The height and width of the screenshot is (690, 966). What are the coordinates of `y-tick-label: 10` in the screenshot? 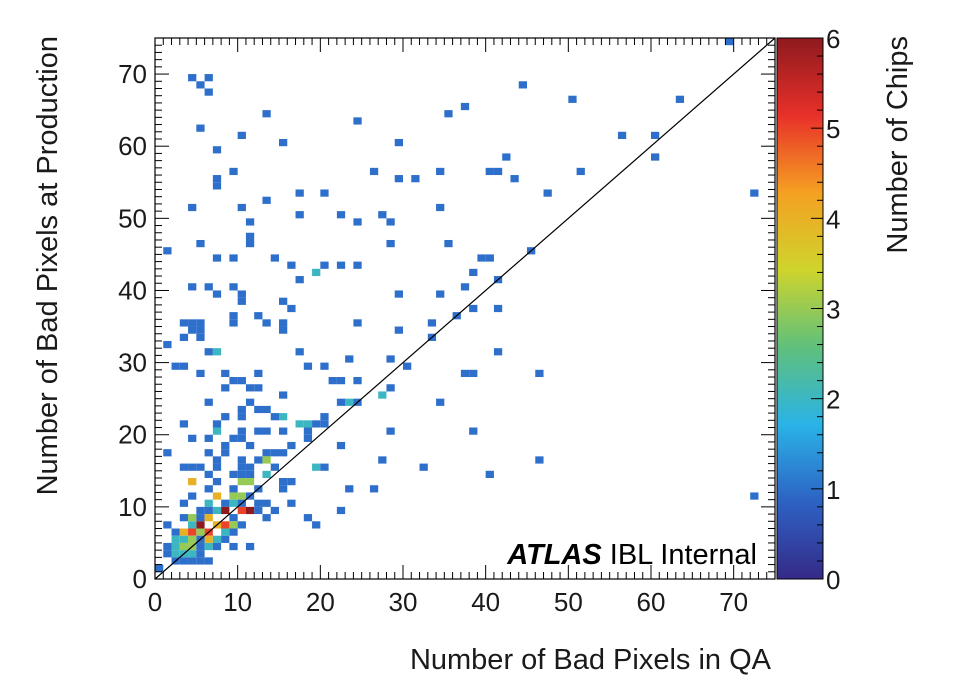 It's located at (132, 507).